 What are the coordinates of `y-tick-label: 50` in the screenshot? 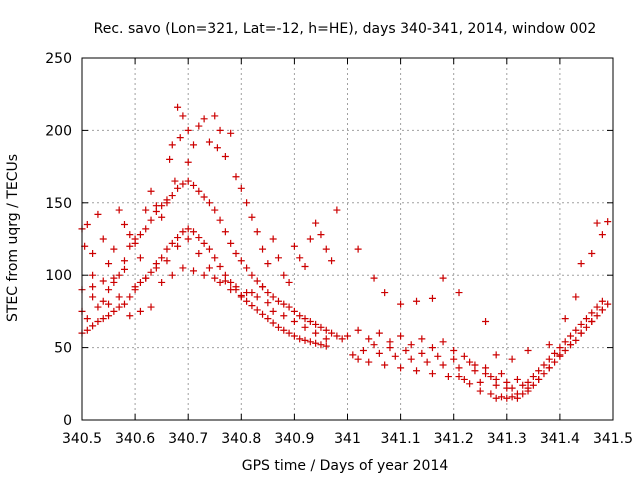 It's located at (63, 349).